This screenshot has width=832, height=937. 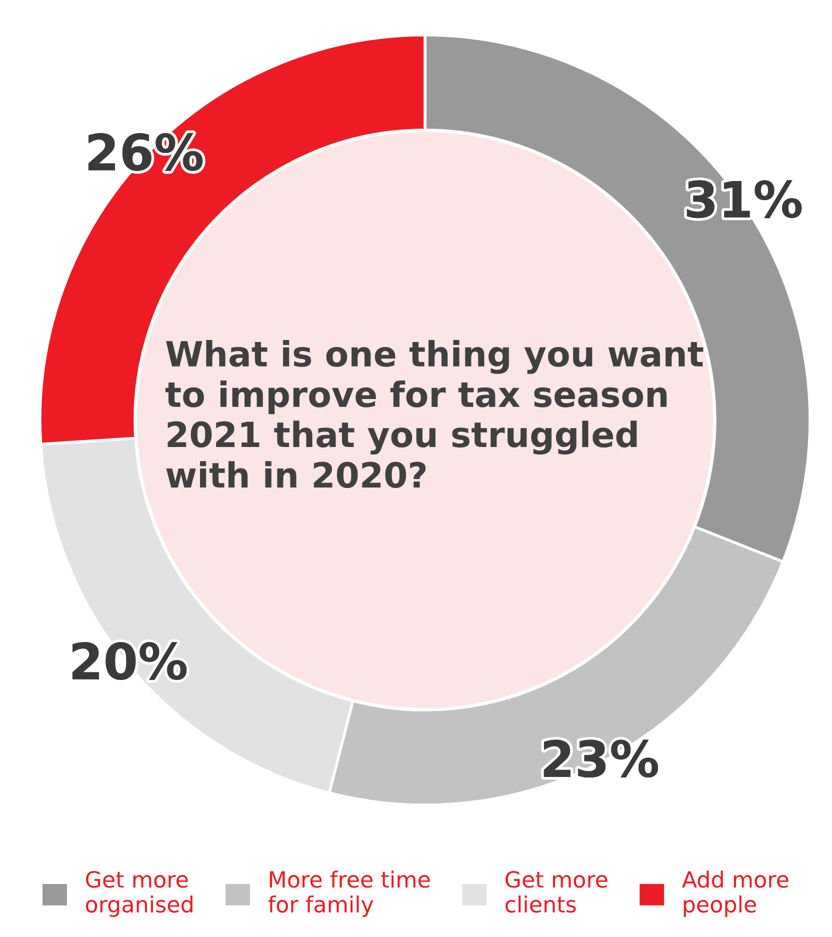 I want to click on legend-label: Get more organised, so click(x=139, y=894).